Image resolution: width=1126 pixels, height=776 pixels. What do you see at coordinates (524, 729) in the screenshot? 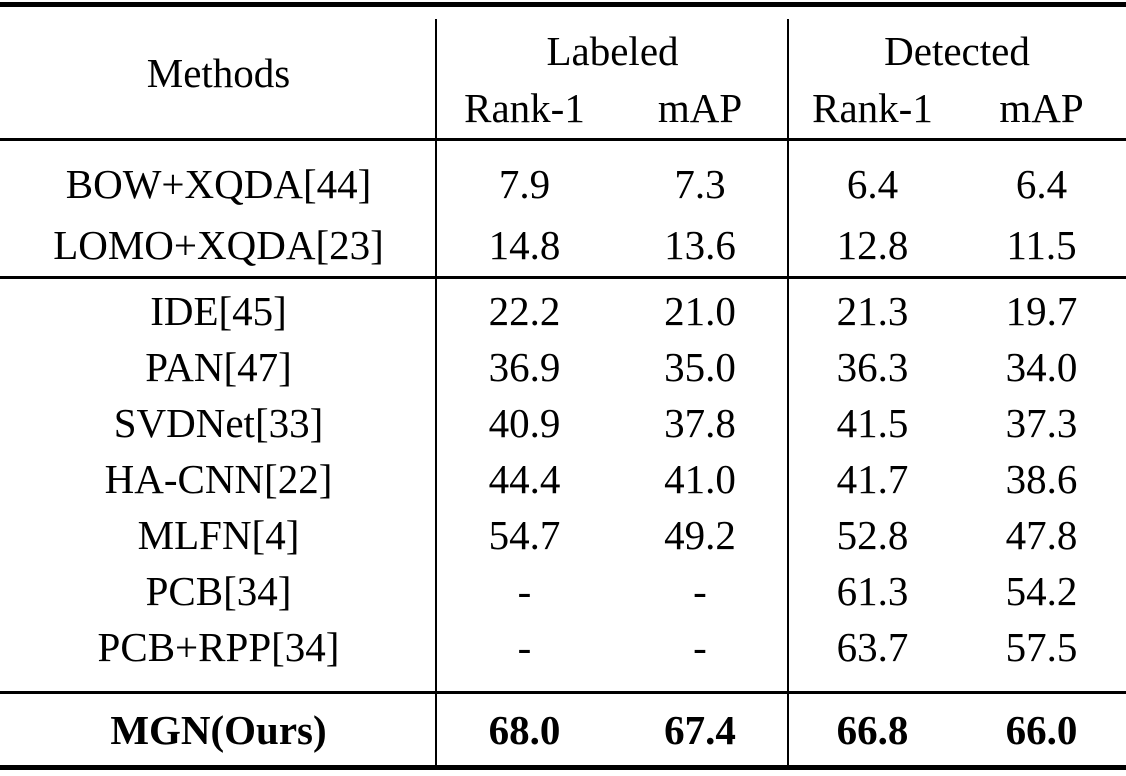
I see `value-cell: 68.0` at bounding box center [524, 729].